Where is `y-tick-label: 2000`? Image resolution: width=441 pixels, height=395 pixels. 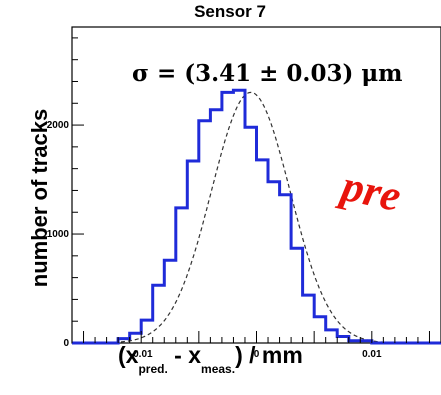
y-tick-label: 2000 is located at coordinates (58, 125).